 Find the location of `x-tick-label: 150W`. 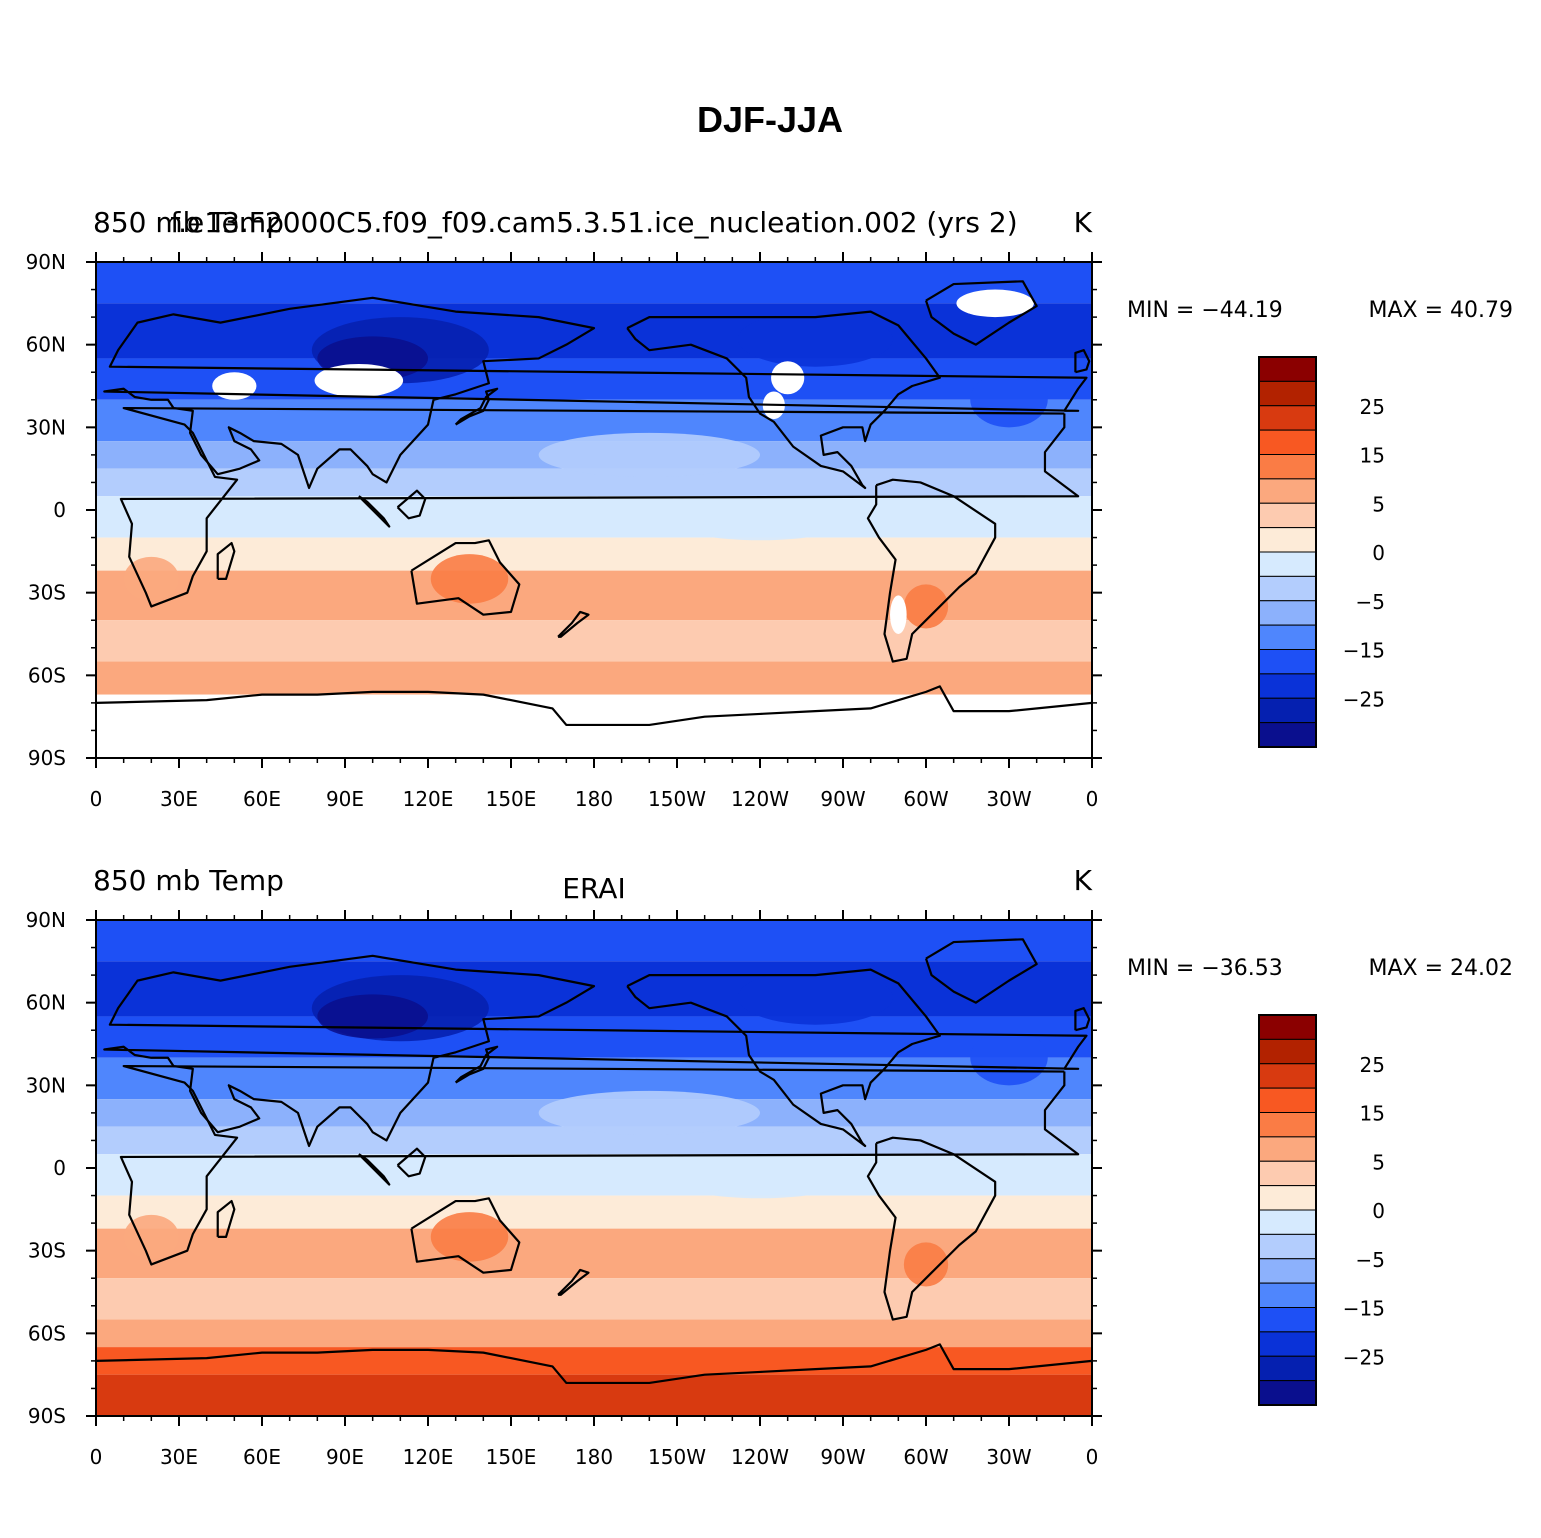

x-tick-label: 150W is located at coordinates (677, 1457).